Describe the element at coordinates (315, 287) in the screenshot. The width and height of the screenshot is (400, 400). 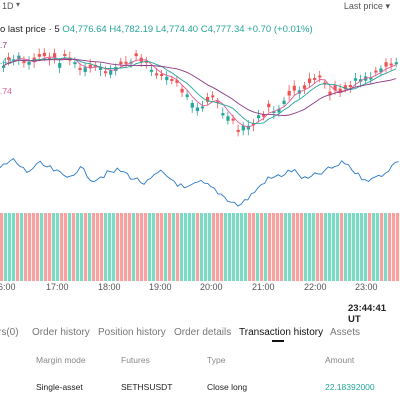
I see `time-tick: 22:00` at that location.